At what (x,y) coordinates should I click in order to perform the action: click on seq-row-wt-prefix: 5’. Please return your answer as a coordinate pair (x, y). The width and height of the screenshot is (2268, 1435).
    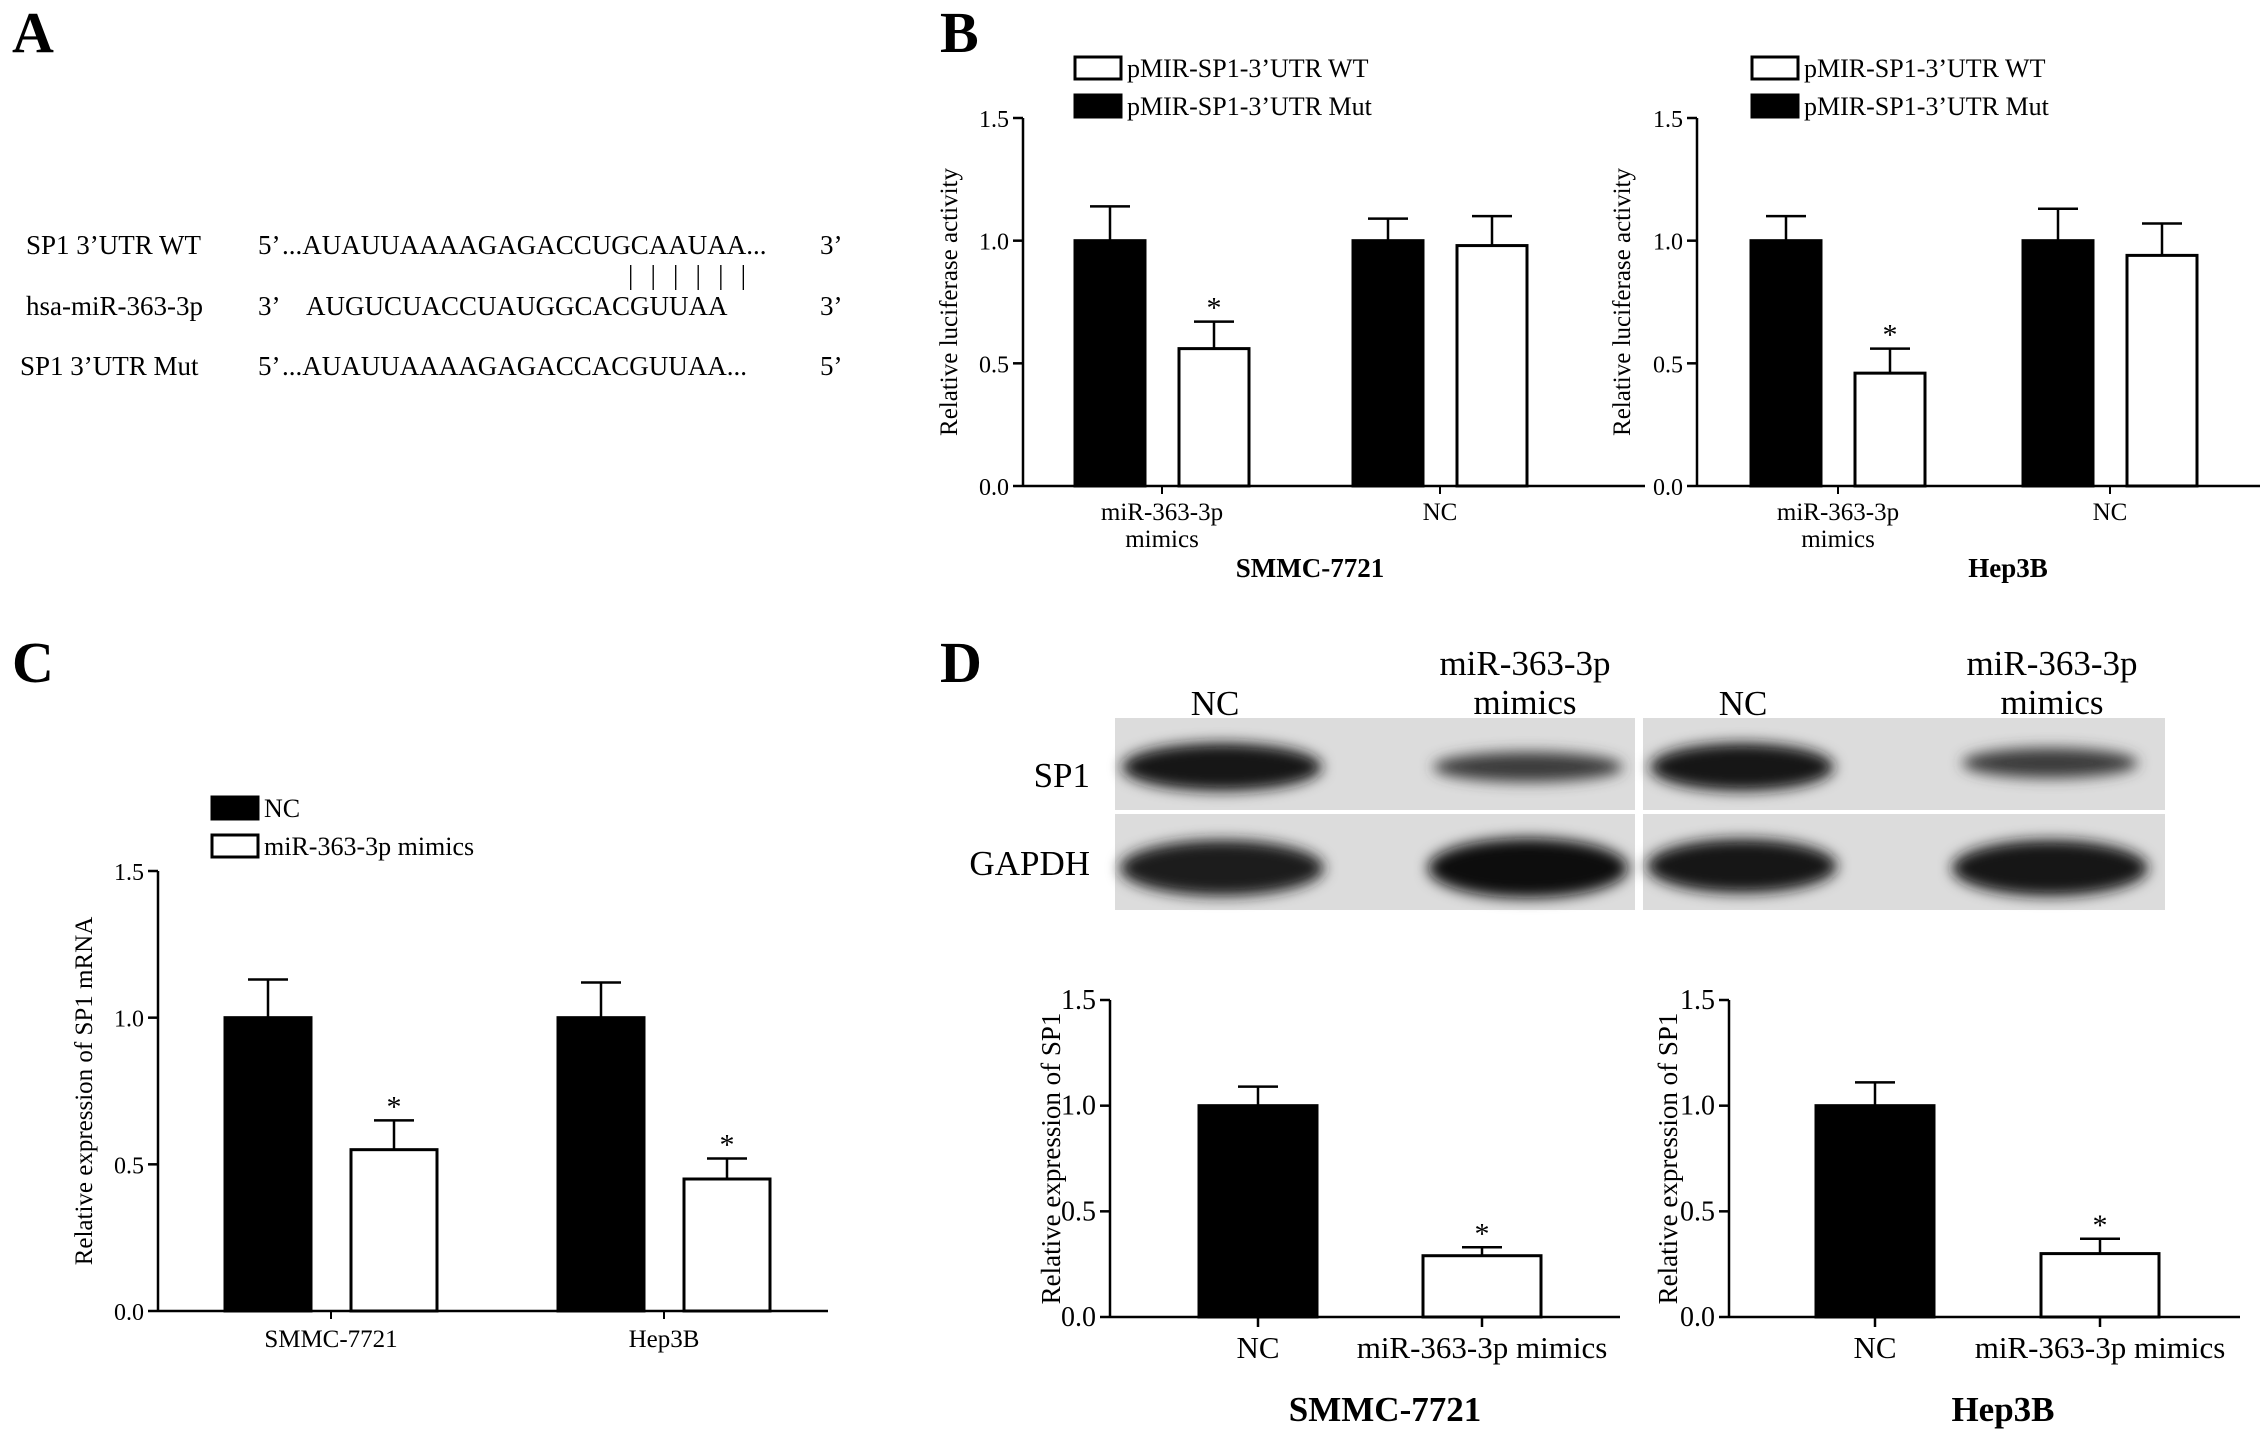
    Looking at the image, I should click on (269, 245).